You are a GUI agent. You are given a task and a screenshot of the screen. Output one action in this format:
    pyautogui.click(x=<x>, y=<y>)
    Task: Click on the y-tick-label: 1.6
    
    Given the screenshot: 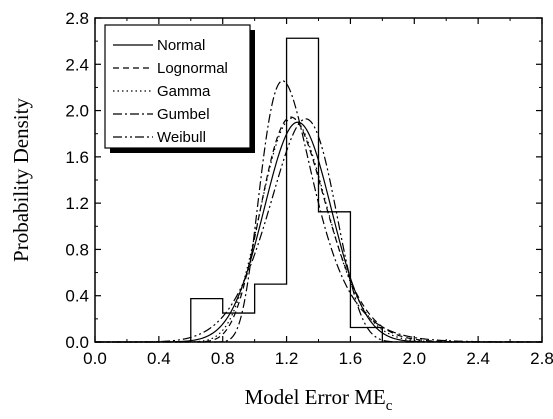 What is the action you would take?
    pyautogui.click(x=77, y=157)
    